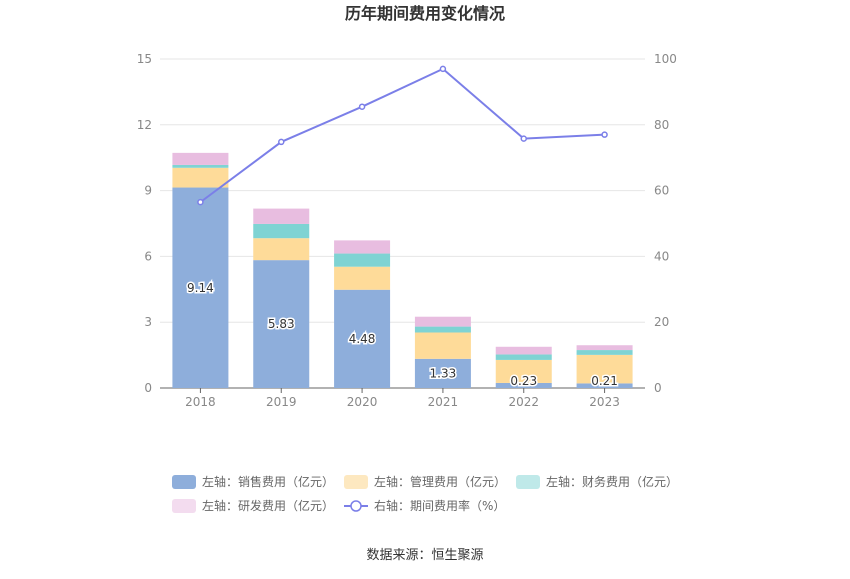  Describe the element at coordinates (440, 481) in the screenshot. I see `legend-label: 左轴：管理费用（亿元）` at that location.